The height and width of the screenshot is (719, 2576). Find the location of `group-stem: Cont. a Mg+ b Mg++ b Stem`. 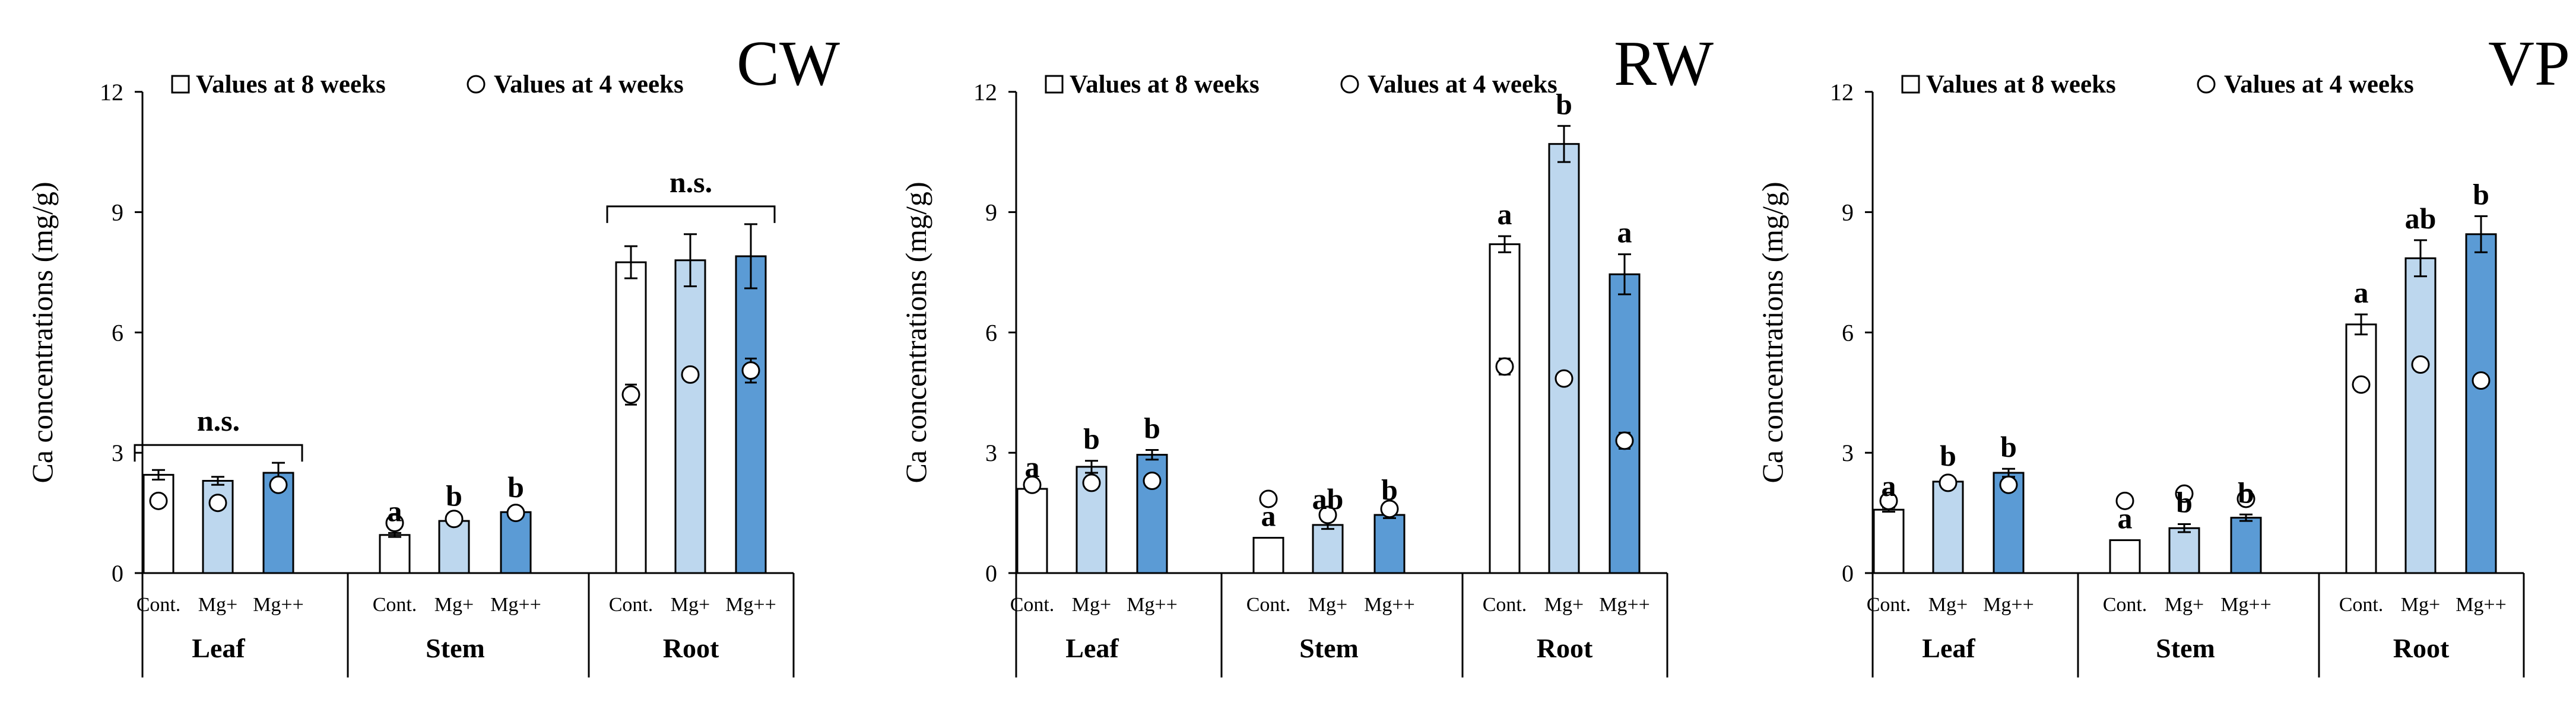

group-stem: Cont. a Mg+ b Mg++ b Stem is located at coordinates (2187, 569).